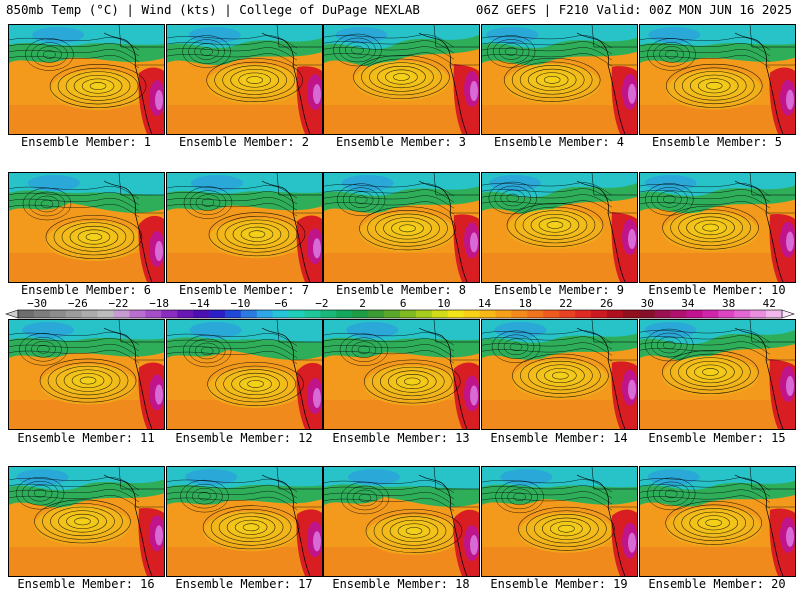  What do you see at coordinates (559, 584) in the screenshot?
I see `ensemble-member-label: Ensemble Member: 19` at bounding box center [559, 584].